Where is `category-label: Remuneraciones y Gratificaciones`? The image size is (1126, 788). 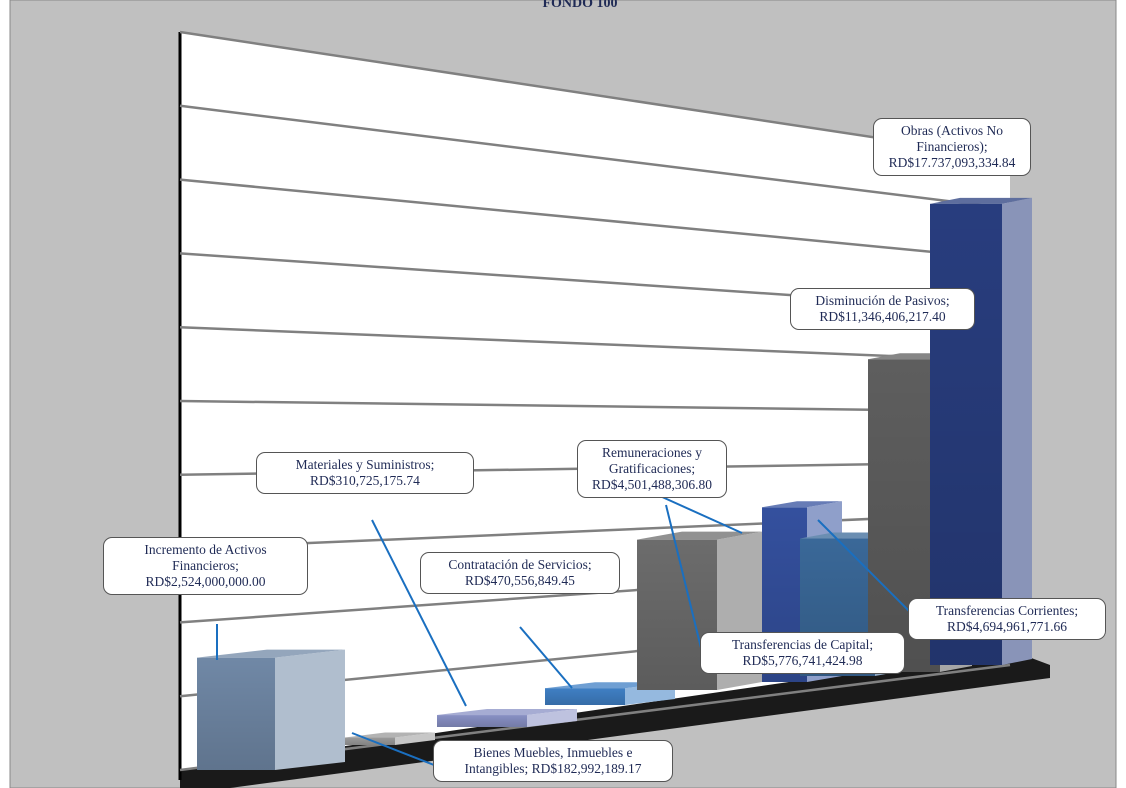
category-label: Remuneraciones y Gratificaciones is located at coordinates (652, 460).